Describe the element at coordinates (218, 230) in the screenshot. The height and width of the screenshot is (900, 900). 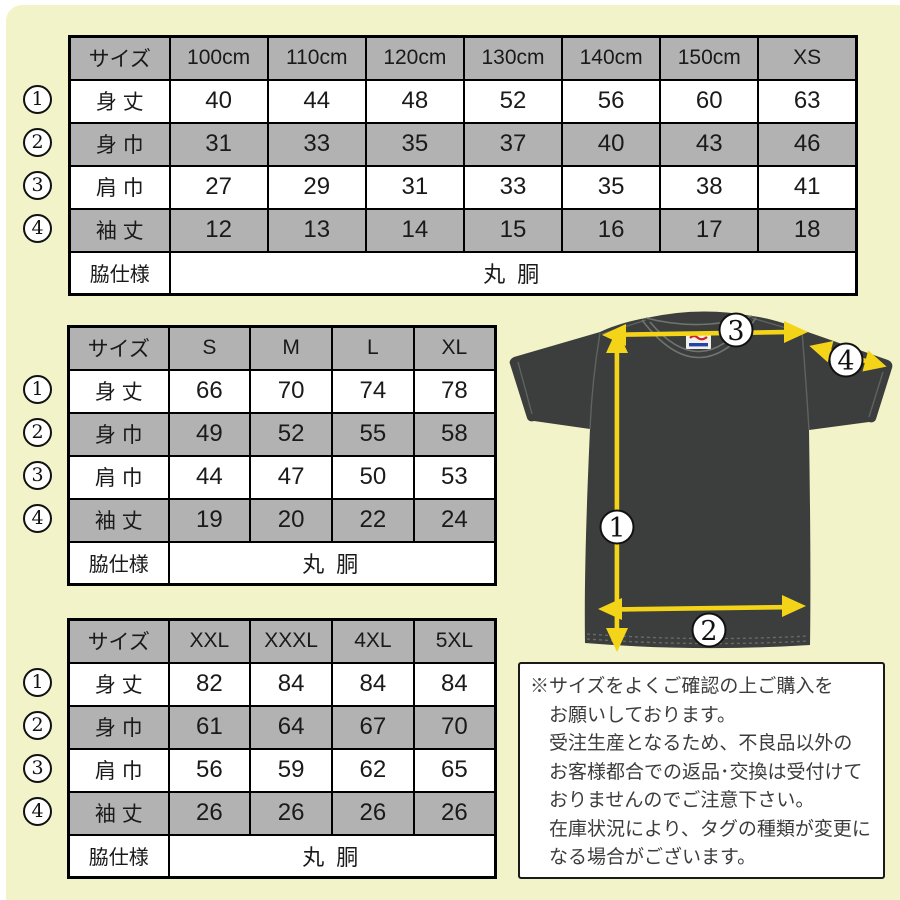
I see `measure-value: 12` at that location.